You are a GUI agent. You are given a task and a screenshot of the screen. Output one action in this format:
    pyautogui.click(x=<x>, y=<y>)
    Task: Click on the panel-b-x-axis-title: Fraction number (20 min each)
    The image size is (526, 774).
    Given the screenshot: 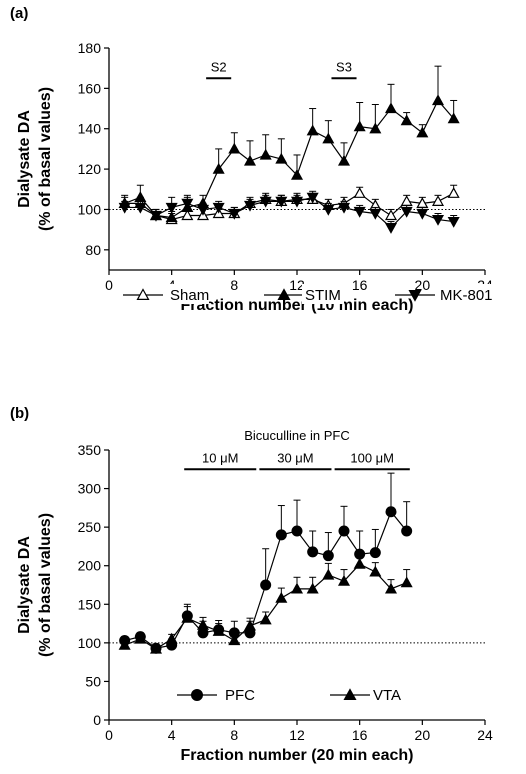 What is the action you would take?
    pyautogui.click(x=297, y=755)
    